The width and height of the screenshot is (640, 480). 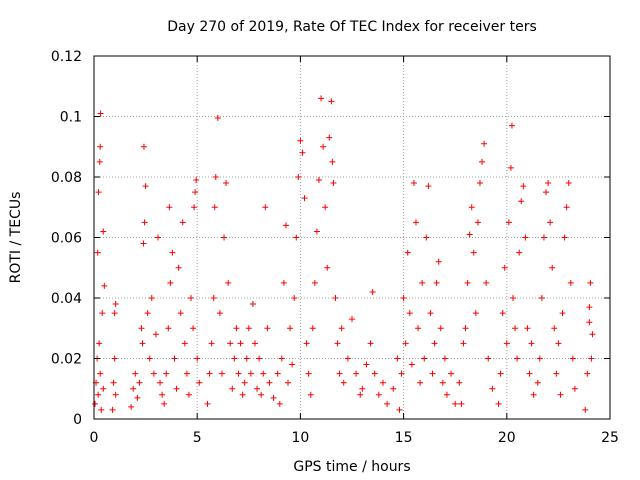 What do you see at coordinates (66, 57) in the screenshot?
I see `y-tick-label: 0.12` at bounding box center [66, 57].